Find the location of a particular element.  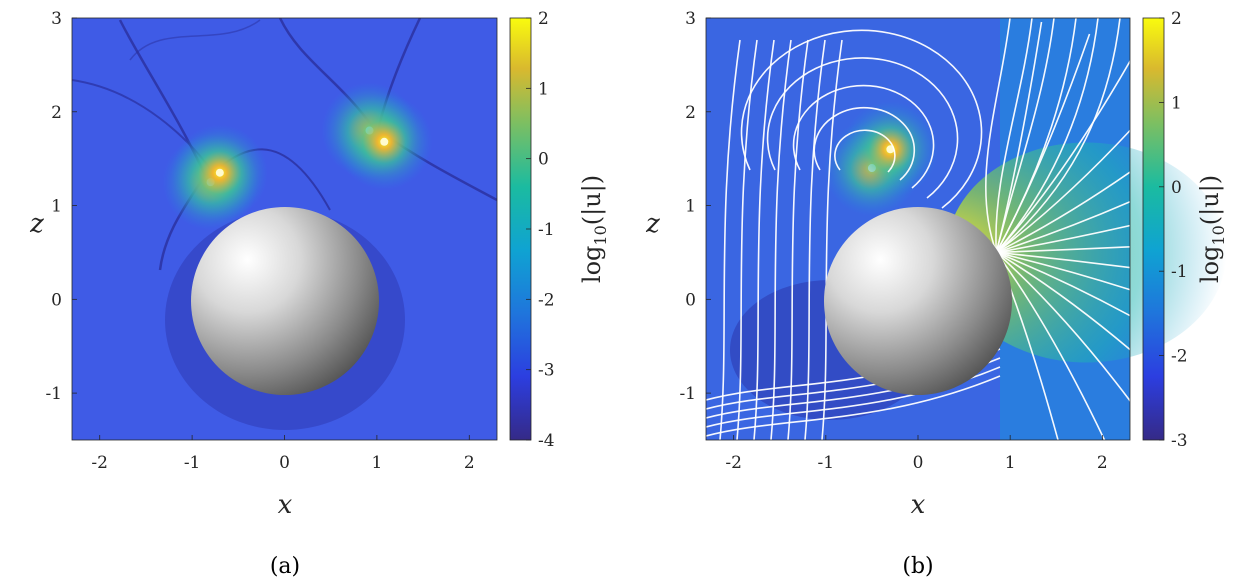

panel-a-sphere is located at coordinates (285, 301).